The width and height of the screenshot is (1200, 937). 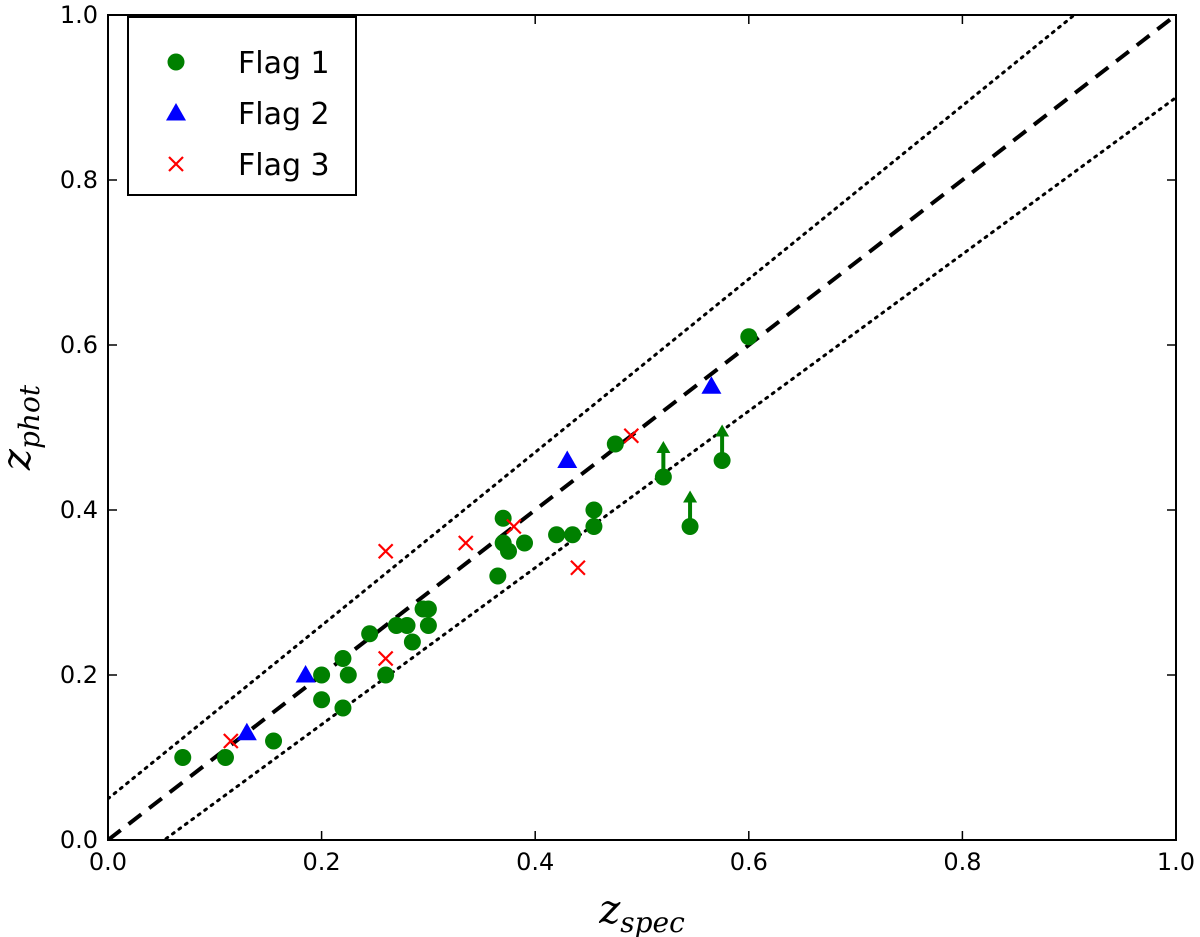 I want to click on legend-label: Flag 1, so click(x=284, y=63).